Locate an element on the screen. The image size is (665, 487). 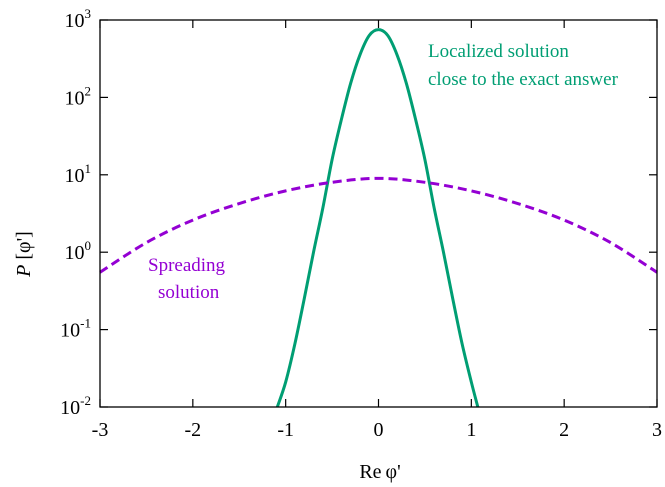
y-tick-label-4: 10² is located at coordinates (78, 96).